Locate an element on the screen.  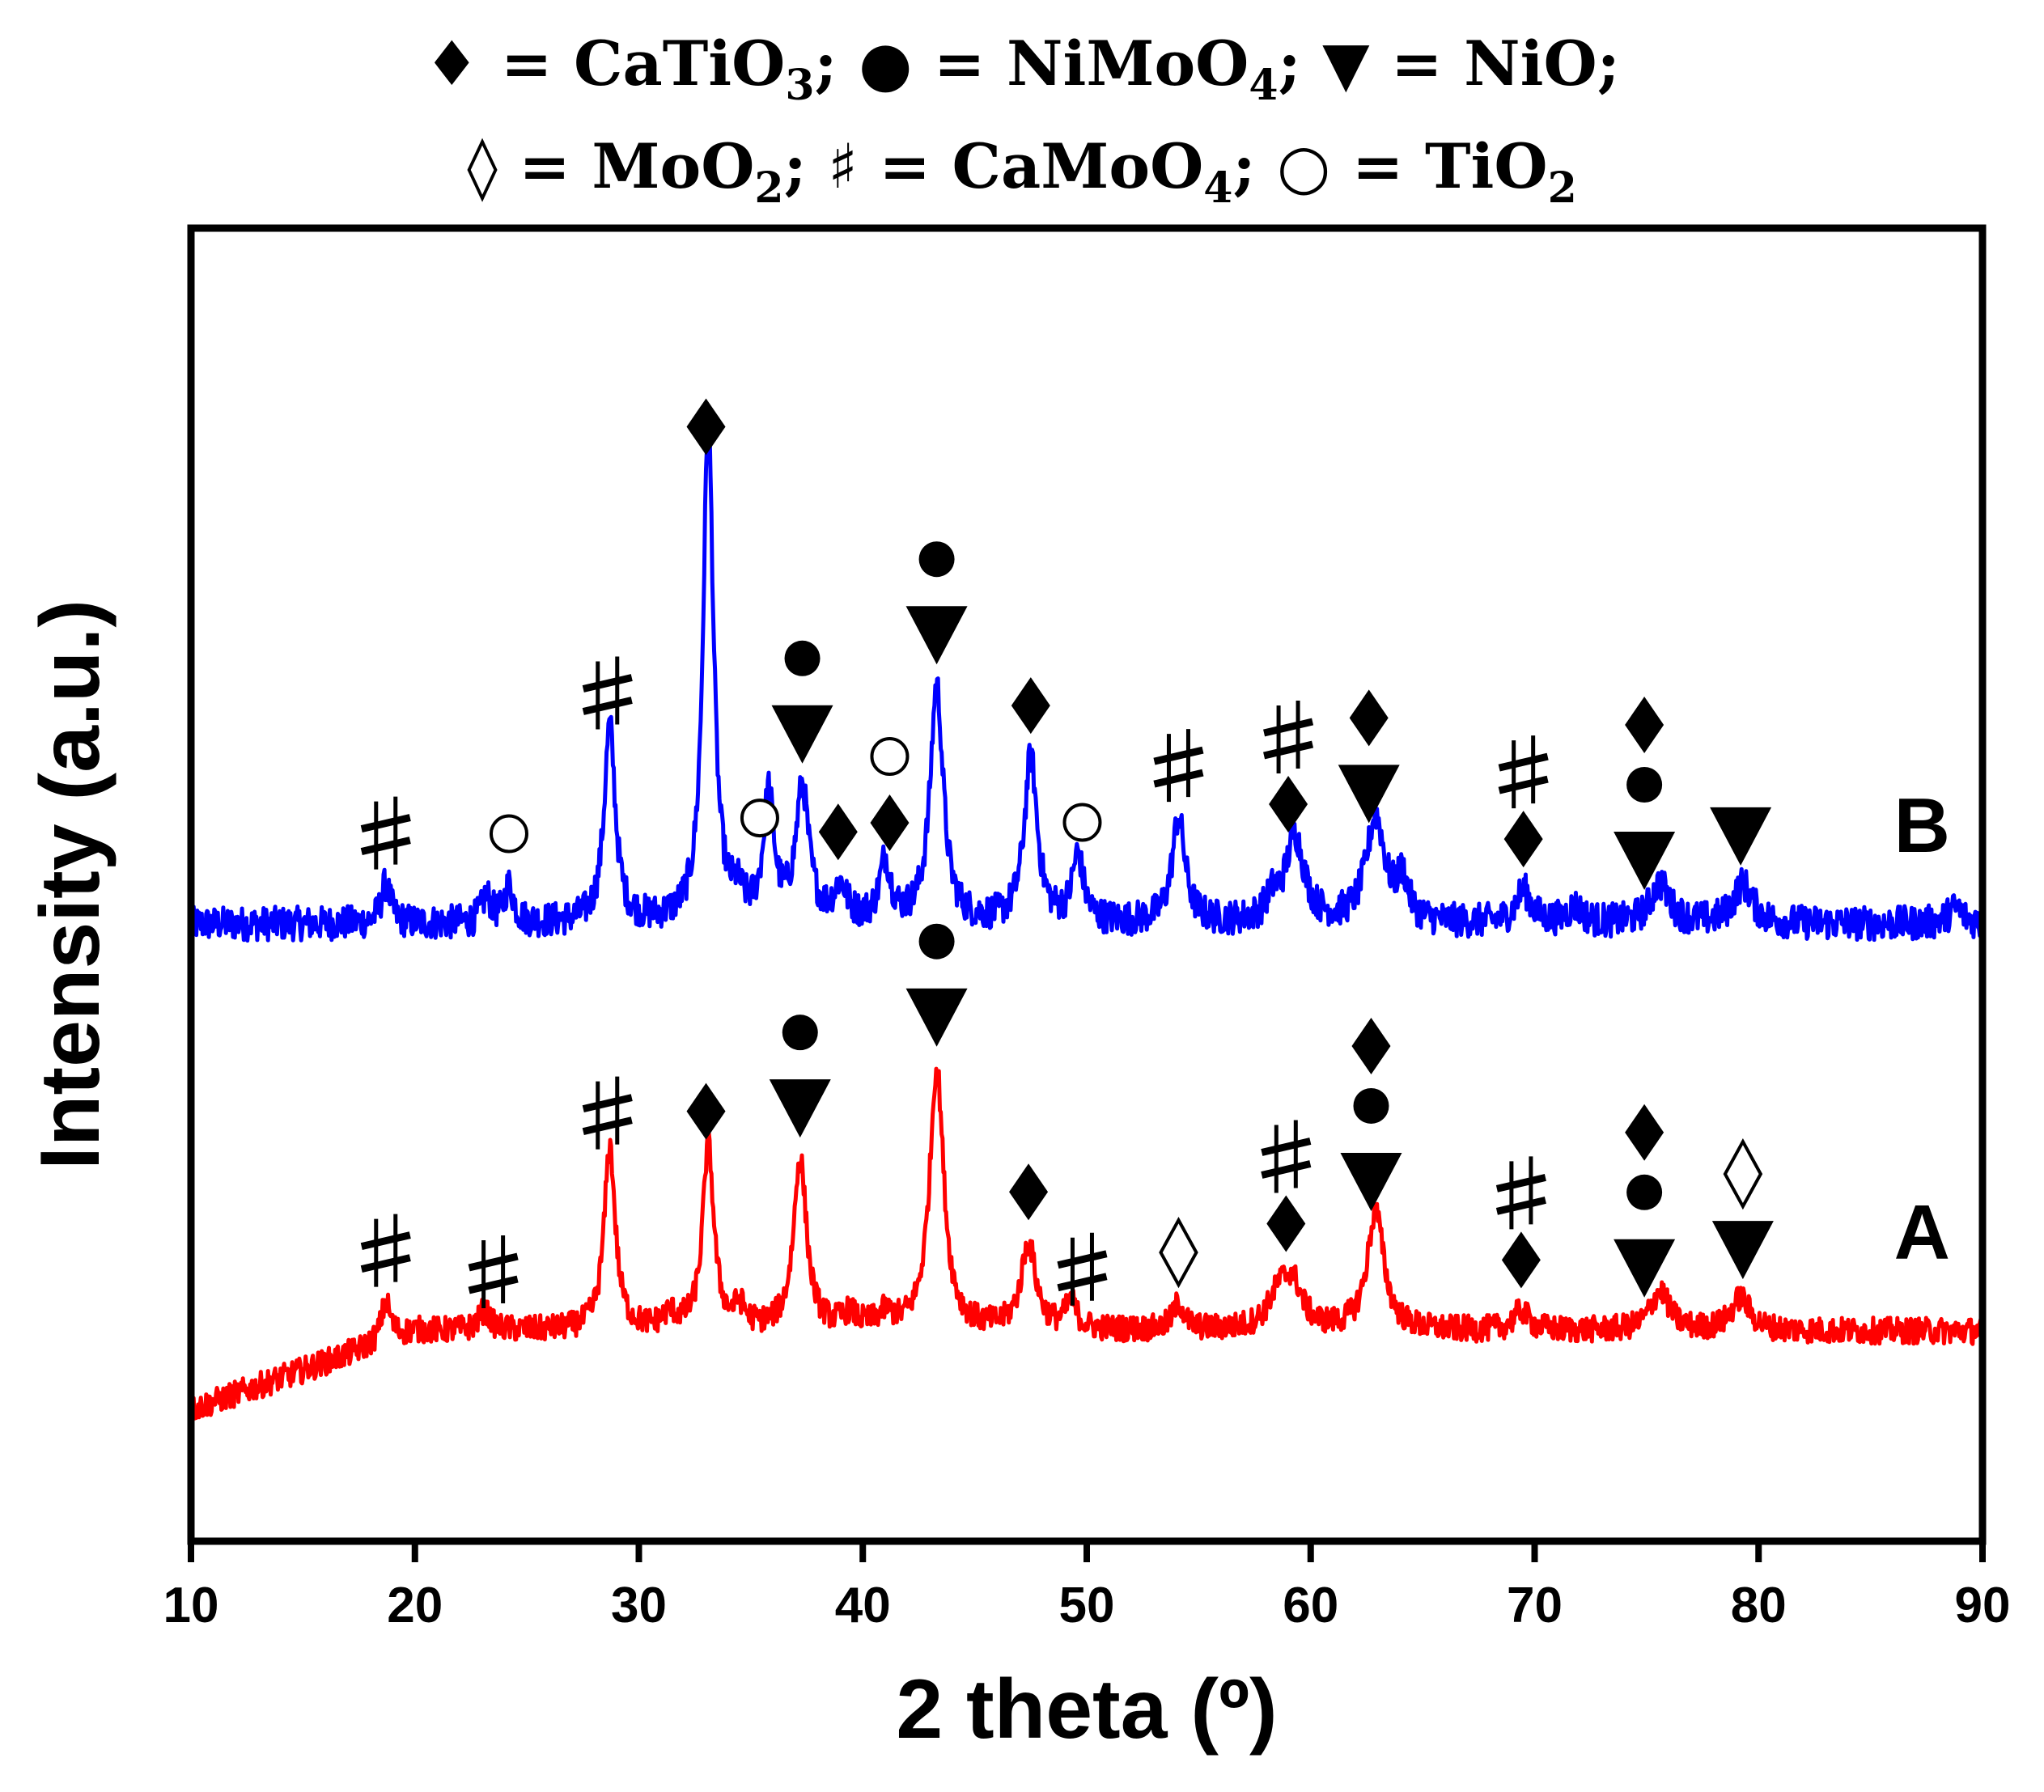
x-tick-label: 30 is located at coordinates (639, 1606).